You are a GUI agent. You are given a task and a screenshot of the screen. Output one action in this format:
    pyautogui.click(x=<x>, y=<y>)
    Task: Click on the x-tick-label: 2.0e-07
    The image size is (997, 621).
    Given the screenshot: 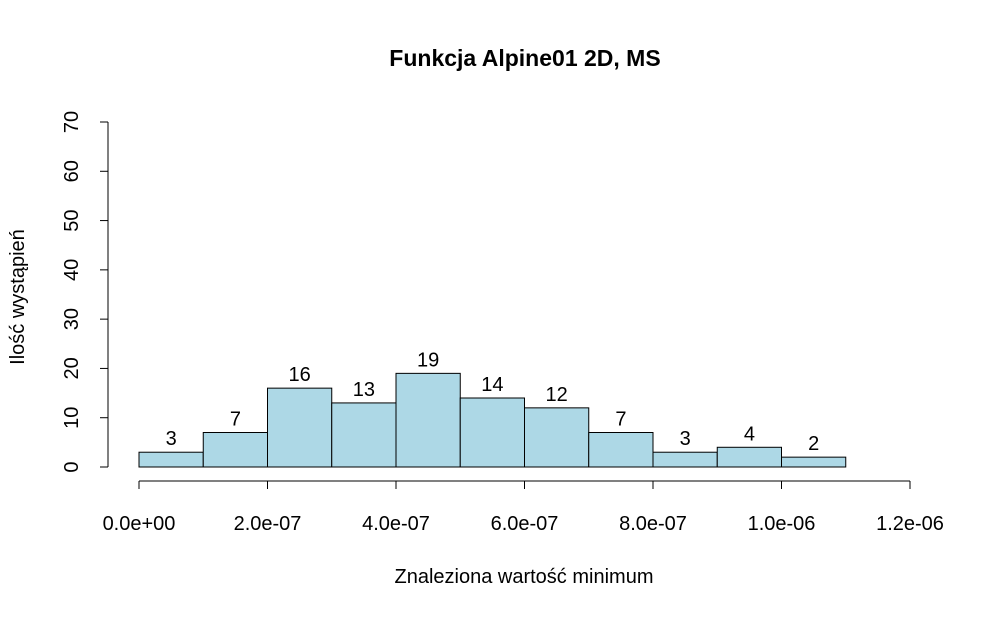 What is the action you would take?
    pyautogui.click(x=268, y=524)
    